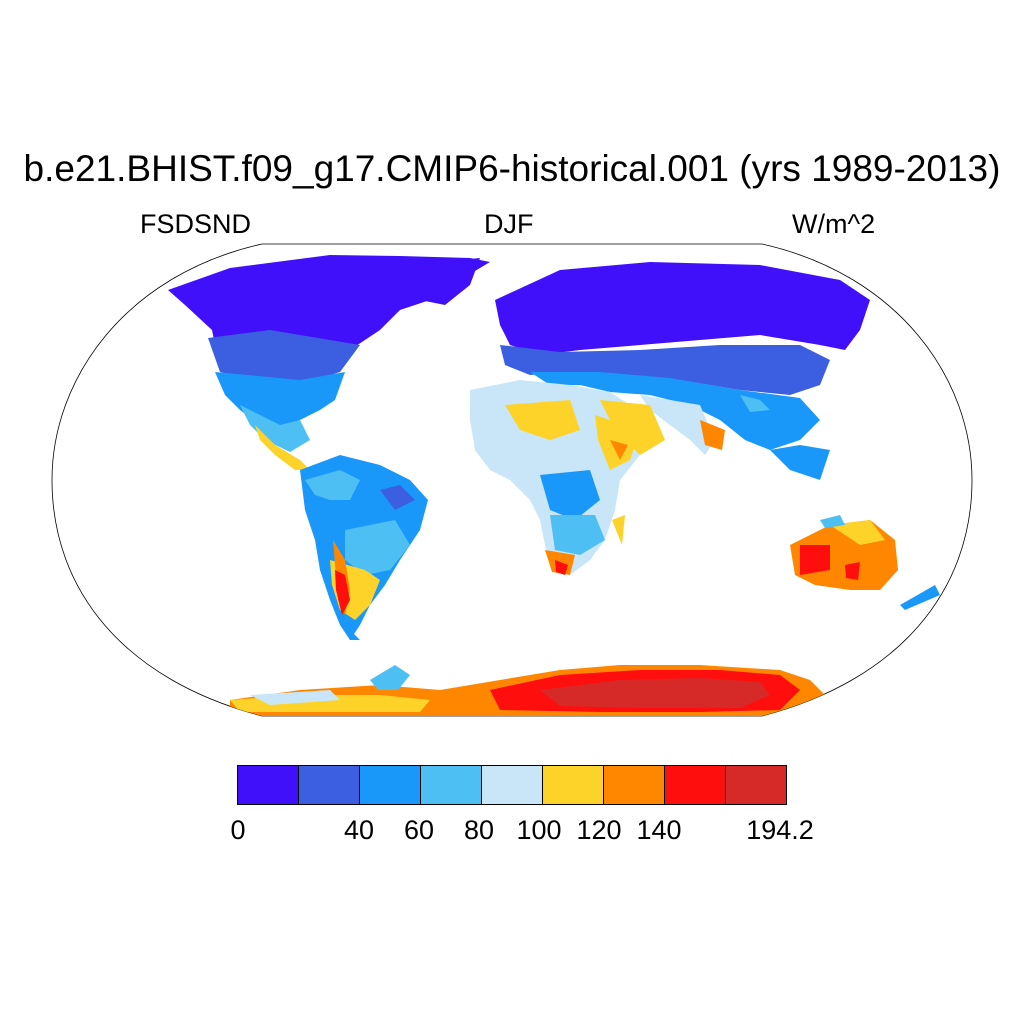 The width and height of the screenshot is (1024, 1024). Describe the element at coordinates (196, 224) in the screenshot. I see `variable-label: FSDSND` at that location.